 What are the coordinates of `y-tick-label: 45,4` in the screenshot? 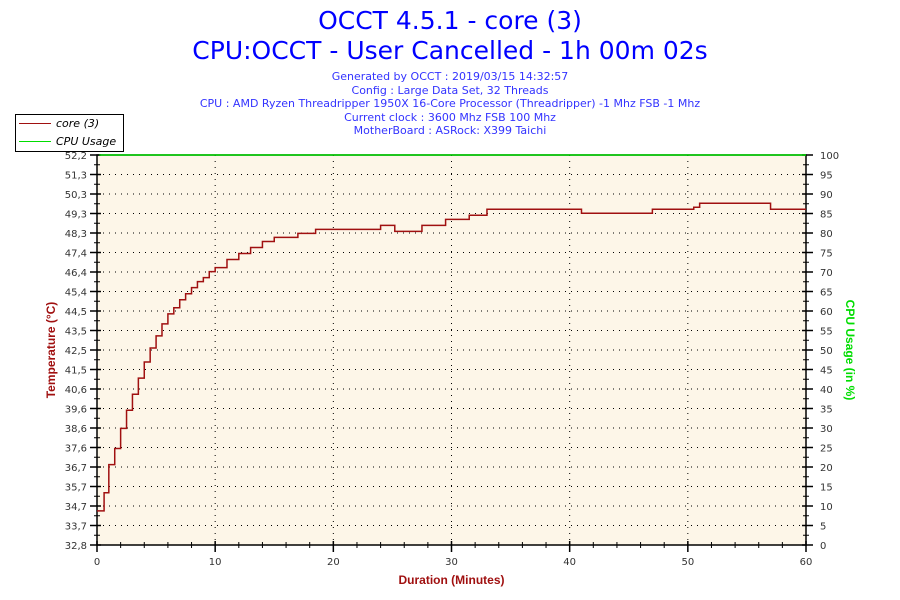 It's located at (76, 293).